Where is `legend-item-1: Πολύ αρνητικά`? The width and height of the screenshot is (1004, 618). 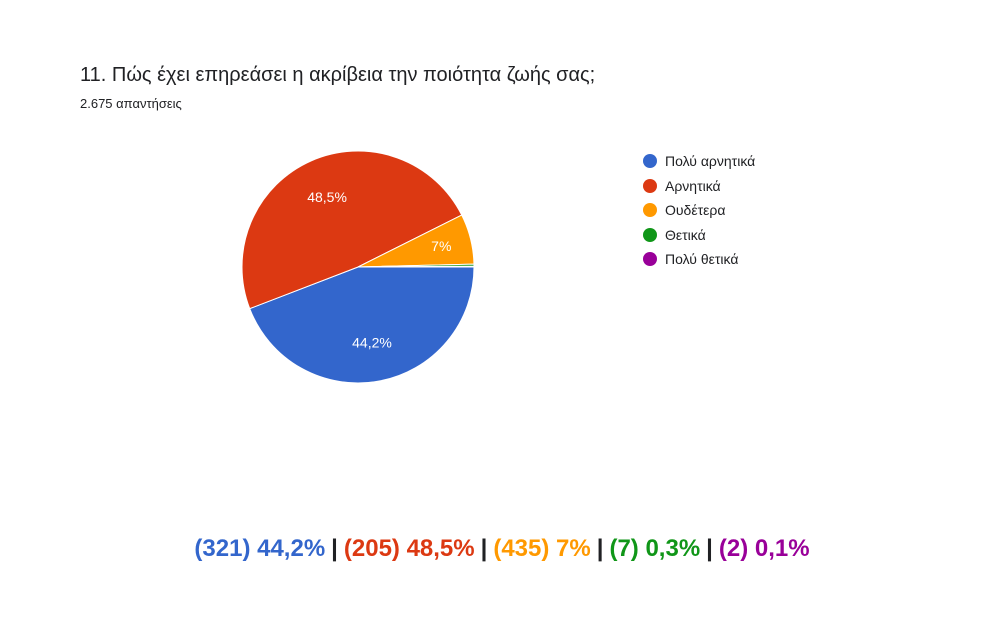
legend-item-1: Πολύ αρνητικά is located at coordinates (699, 161).